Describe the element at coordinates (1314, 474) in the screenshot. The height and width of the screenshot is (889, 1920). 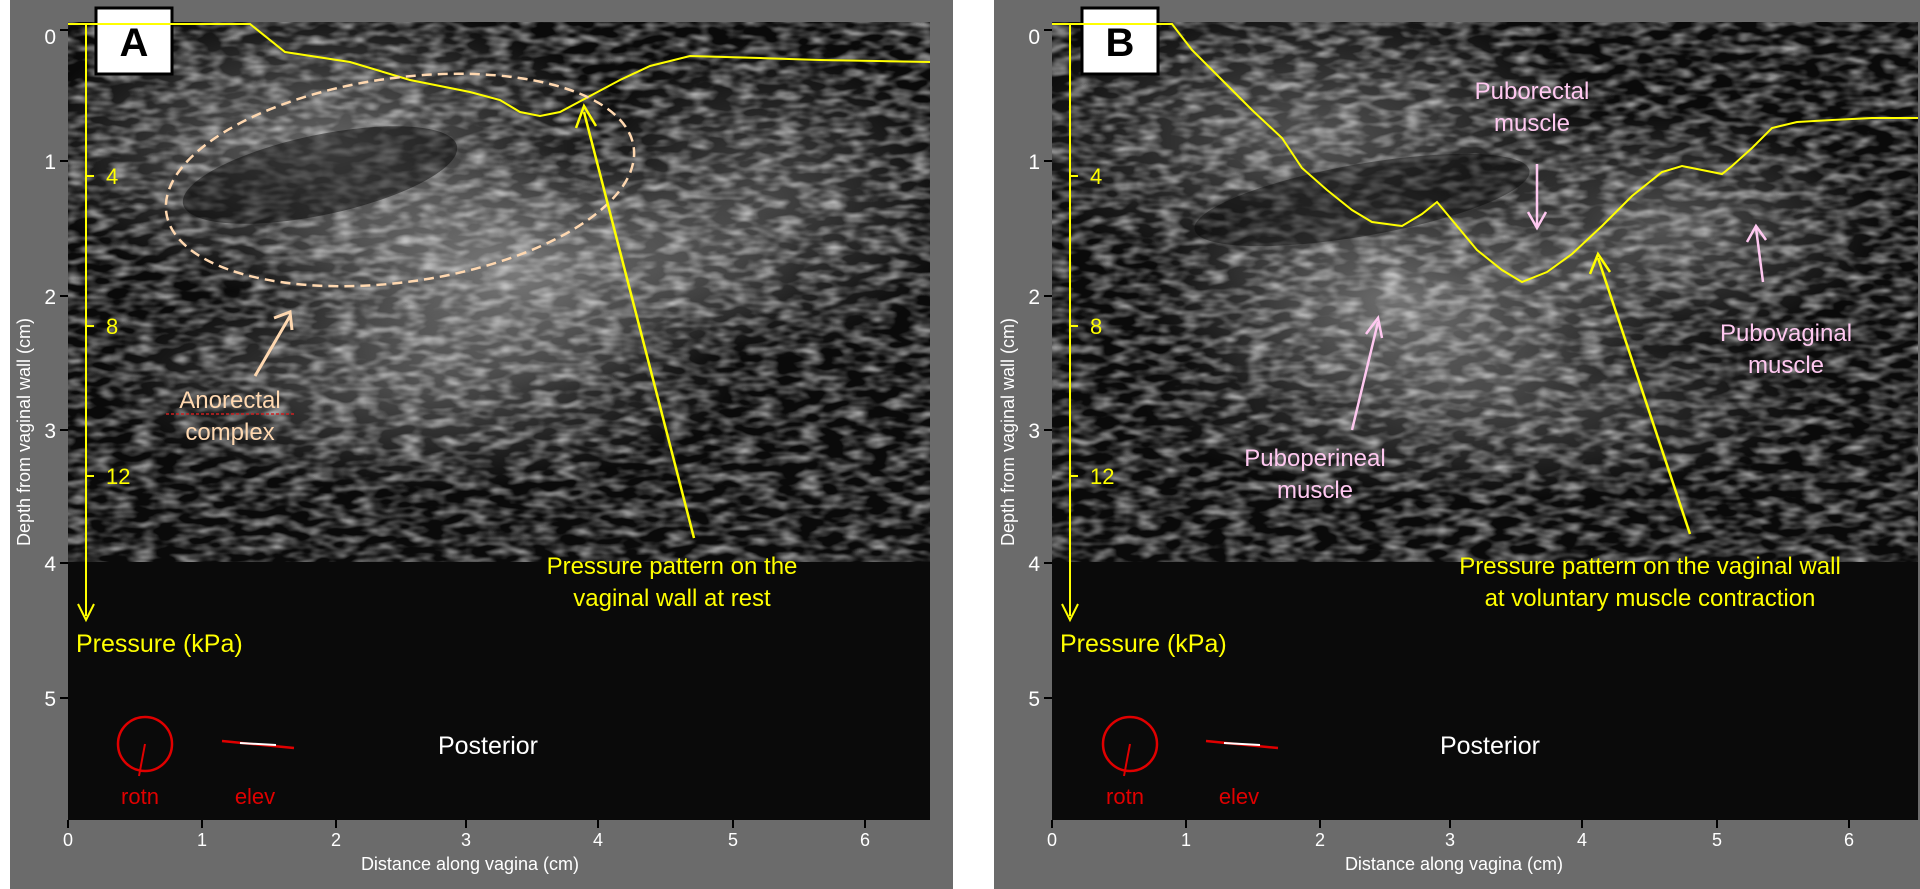
I see `puboperineal-text: Puboperineal muscle` at that location.